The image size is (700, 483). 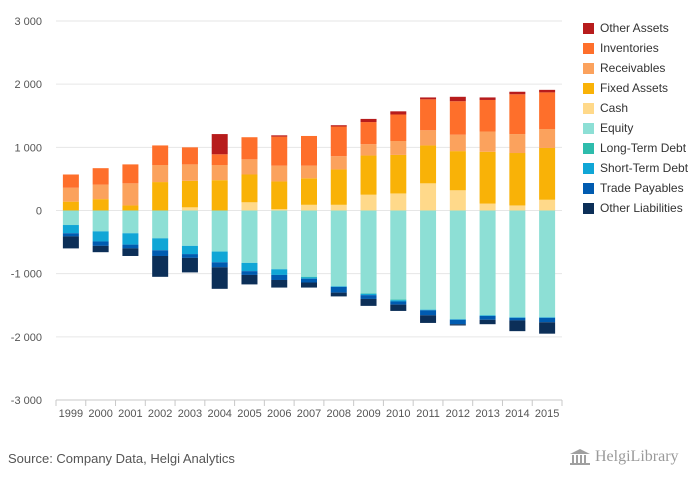 What do you see at coordinates (624, 457) in the screenshot?
I see `helgi-library-logo: HelgiLibrary` at bounding box center [624, 457].